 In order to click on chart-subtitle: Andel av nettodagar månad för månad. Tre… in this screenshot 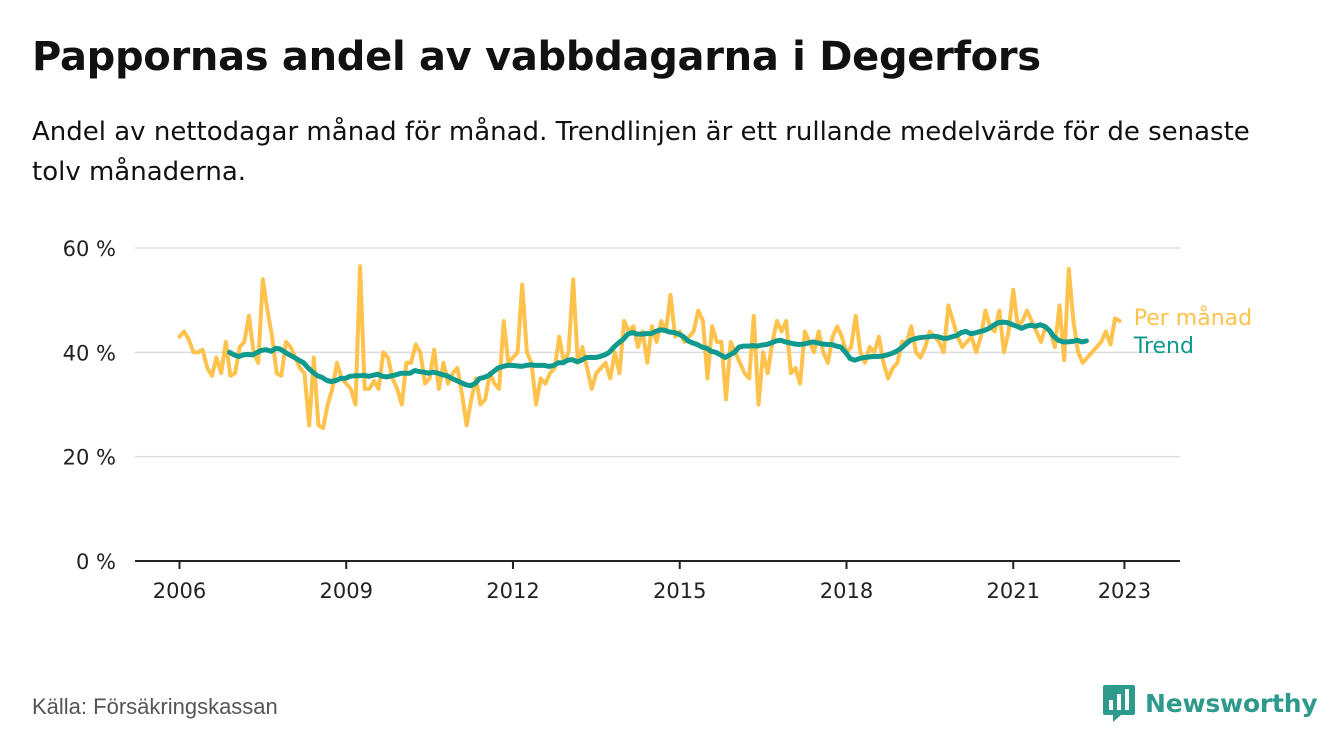, I will do `click(641, 152)`.